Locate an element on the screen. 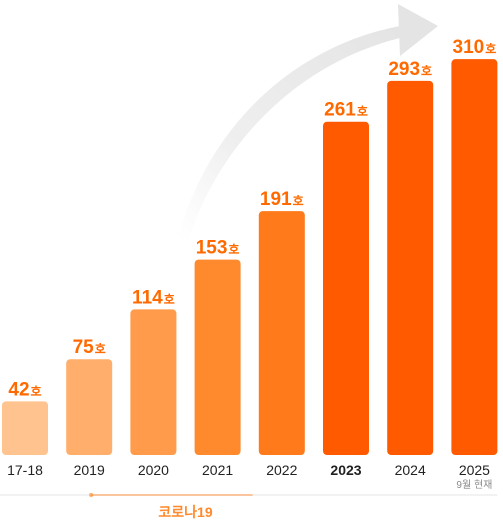 The height and width of the screenshot is (525, 503). bar-2019 is located at coordinates (89, 407).